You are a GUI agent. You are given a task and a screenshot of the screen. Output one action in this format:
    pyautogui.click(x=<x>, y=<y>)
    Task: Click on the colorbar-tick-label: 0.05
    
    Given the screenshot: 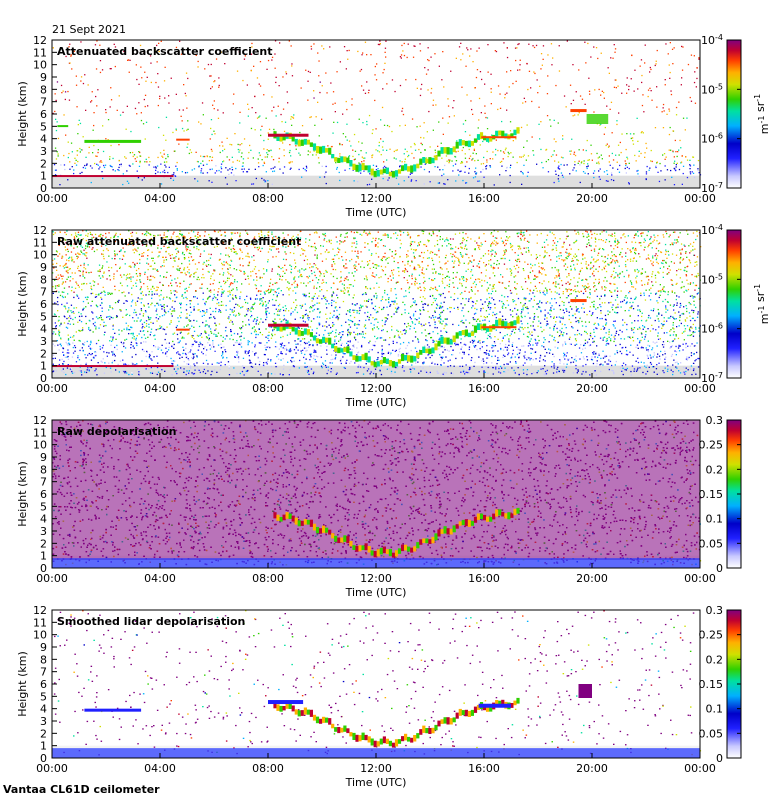 What is the action you would take?
    pyautogui.click(x=711, y=733)
    